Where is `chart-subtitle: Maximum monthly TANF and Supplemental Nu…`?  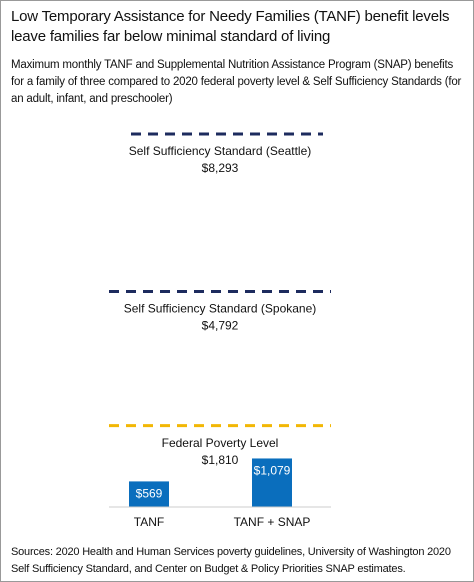 chart-subtitle: Maximum monthly TANF and Supplemental Nu… is located at coordinates (236, 82).